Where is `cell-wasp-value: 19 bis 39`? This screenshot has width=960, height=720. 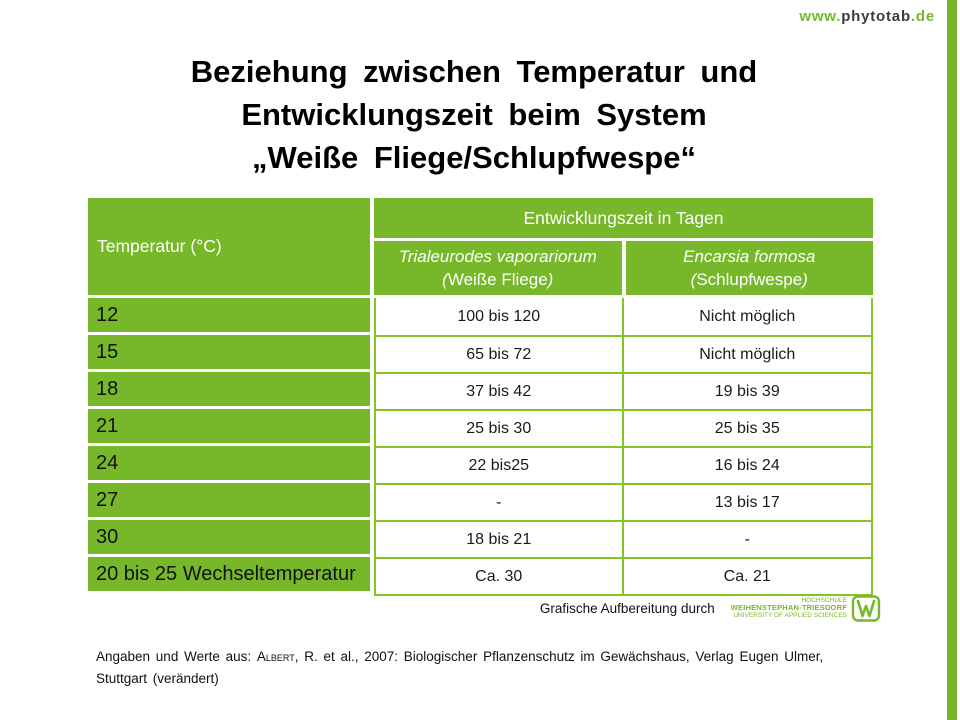
cell-wasp-value: 19 bis 39 is located at coordinates (747, 390).